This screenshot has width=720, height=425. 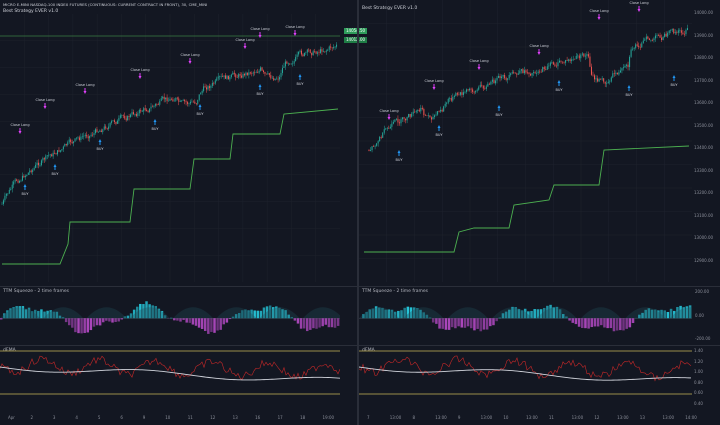 I want to click on close-long-arrow-icon, so click(x=260, y=35).